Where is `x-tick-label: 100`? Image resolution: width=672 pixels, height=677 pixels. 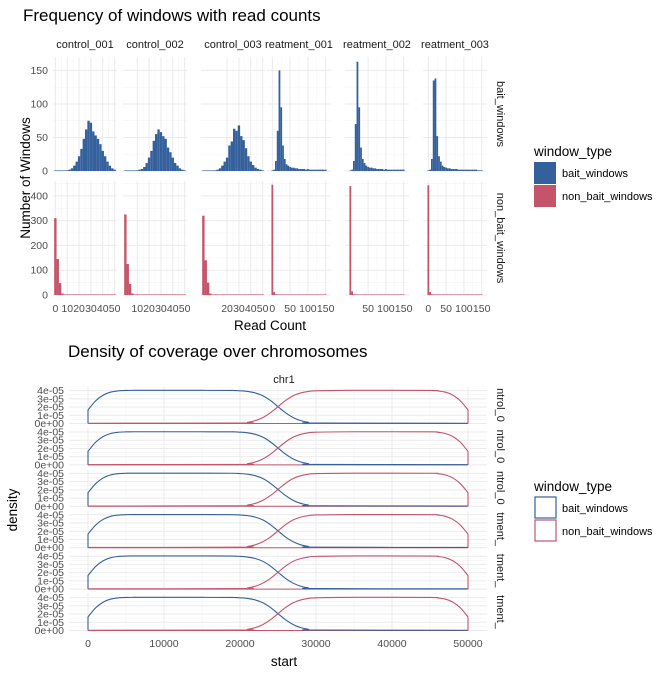 x-tick-label: 100 is located at coordinates (308, 309).